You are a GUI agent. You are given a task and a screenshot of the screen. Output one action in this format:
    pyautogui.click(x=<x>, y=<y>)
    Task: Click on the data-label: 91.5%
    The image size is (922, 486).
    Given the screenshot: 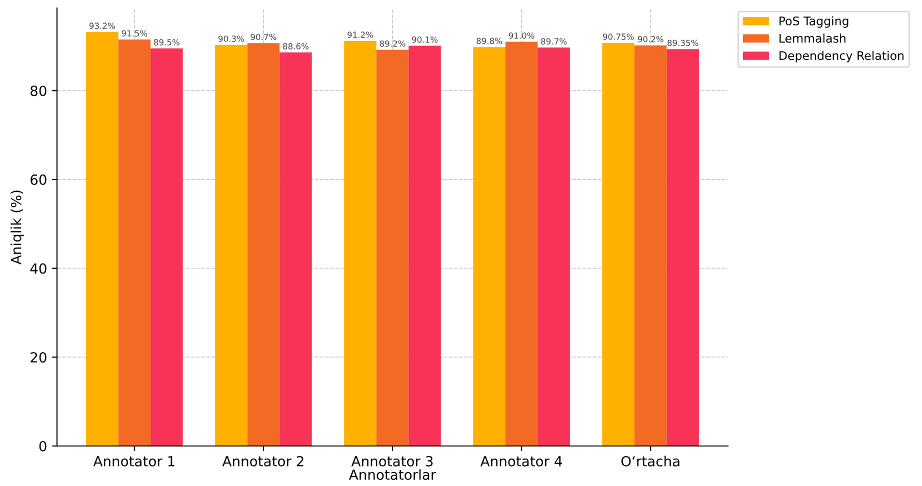 What is the action you would take?
    pyautogui.click(x=135, y=33)
    